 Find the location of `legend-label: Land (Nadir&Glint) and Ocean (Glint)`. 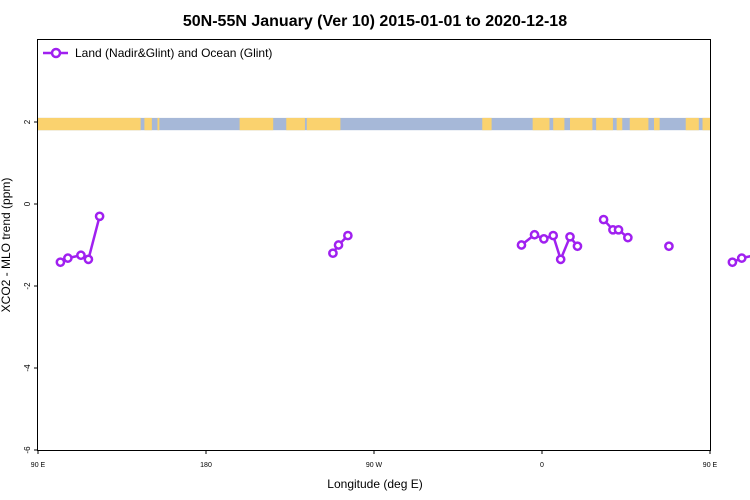

legend-label: Land (Nadir&Glint) and Ocean (Glint) is located at coordinates (173, 53).